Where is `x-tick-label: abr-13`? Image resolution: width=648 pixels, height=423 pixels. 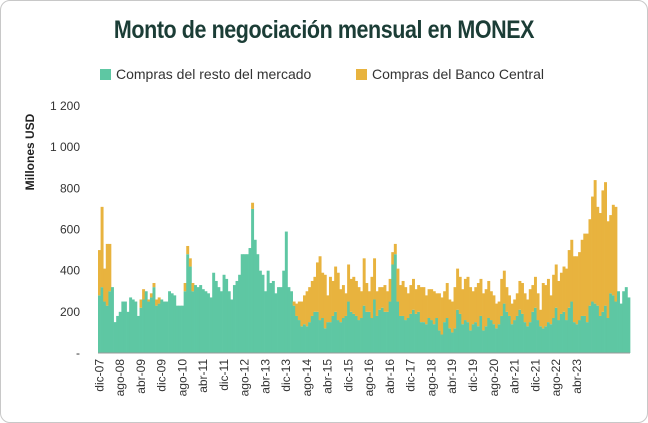
x-tick-label: abr-13 is located at coordinates (265, 376).